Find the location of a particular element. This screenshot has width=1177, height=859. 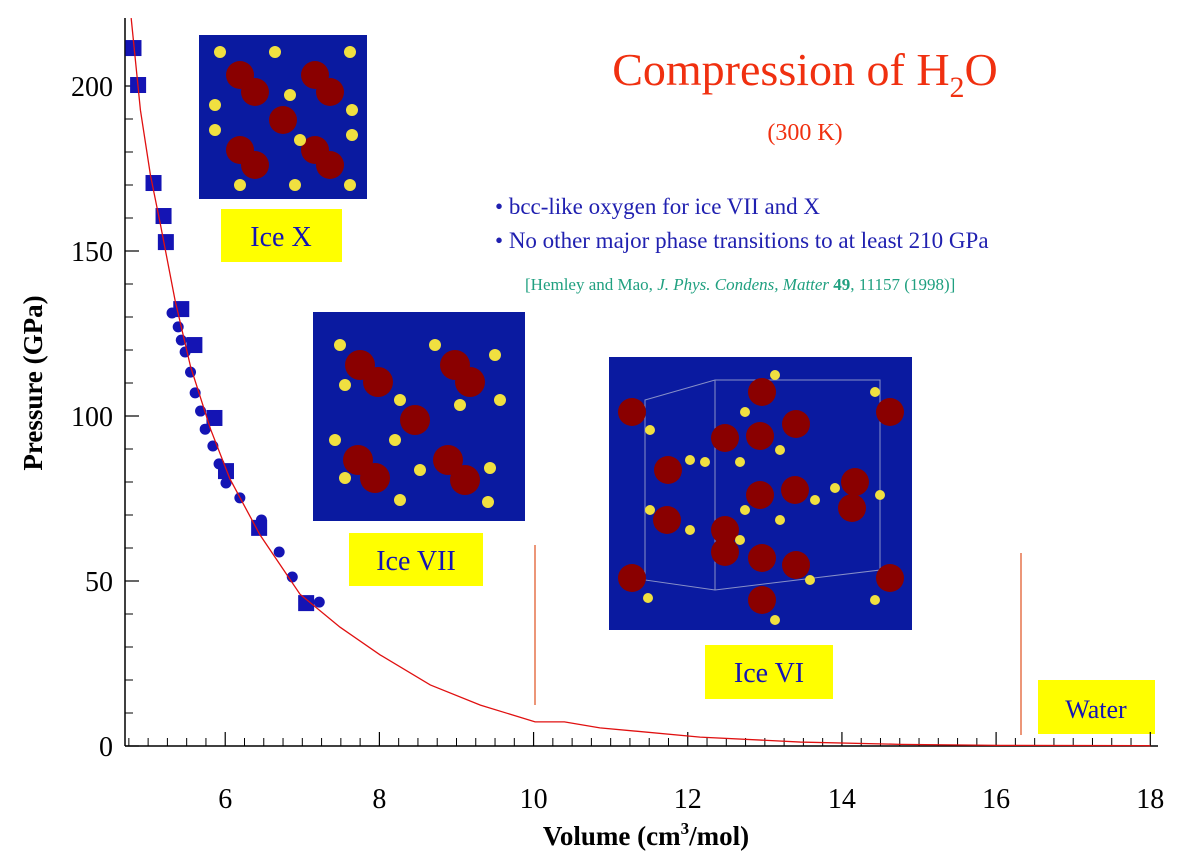

annotation: Water is located at coordinates (1096, 709).